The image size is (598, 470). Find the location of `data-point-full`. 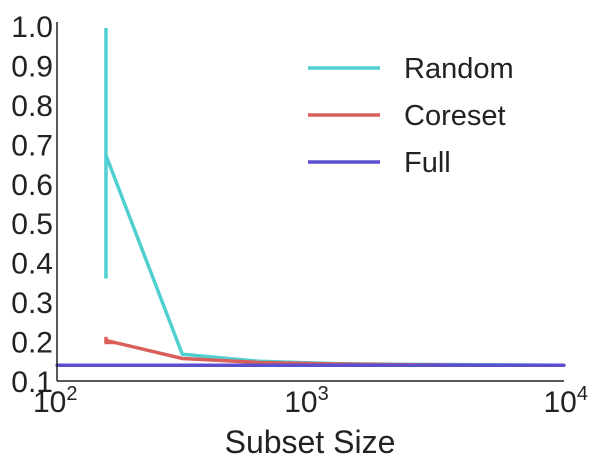

data-point-full is located at coordinates (564, 365).